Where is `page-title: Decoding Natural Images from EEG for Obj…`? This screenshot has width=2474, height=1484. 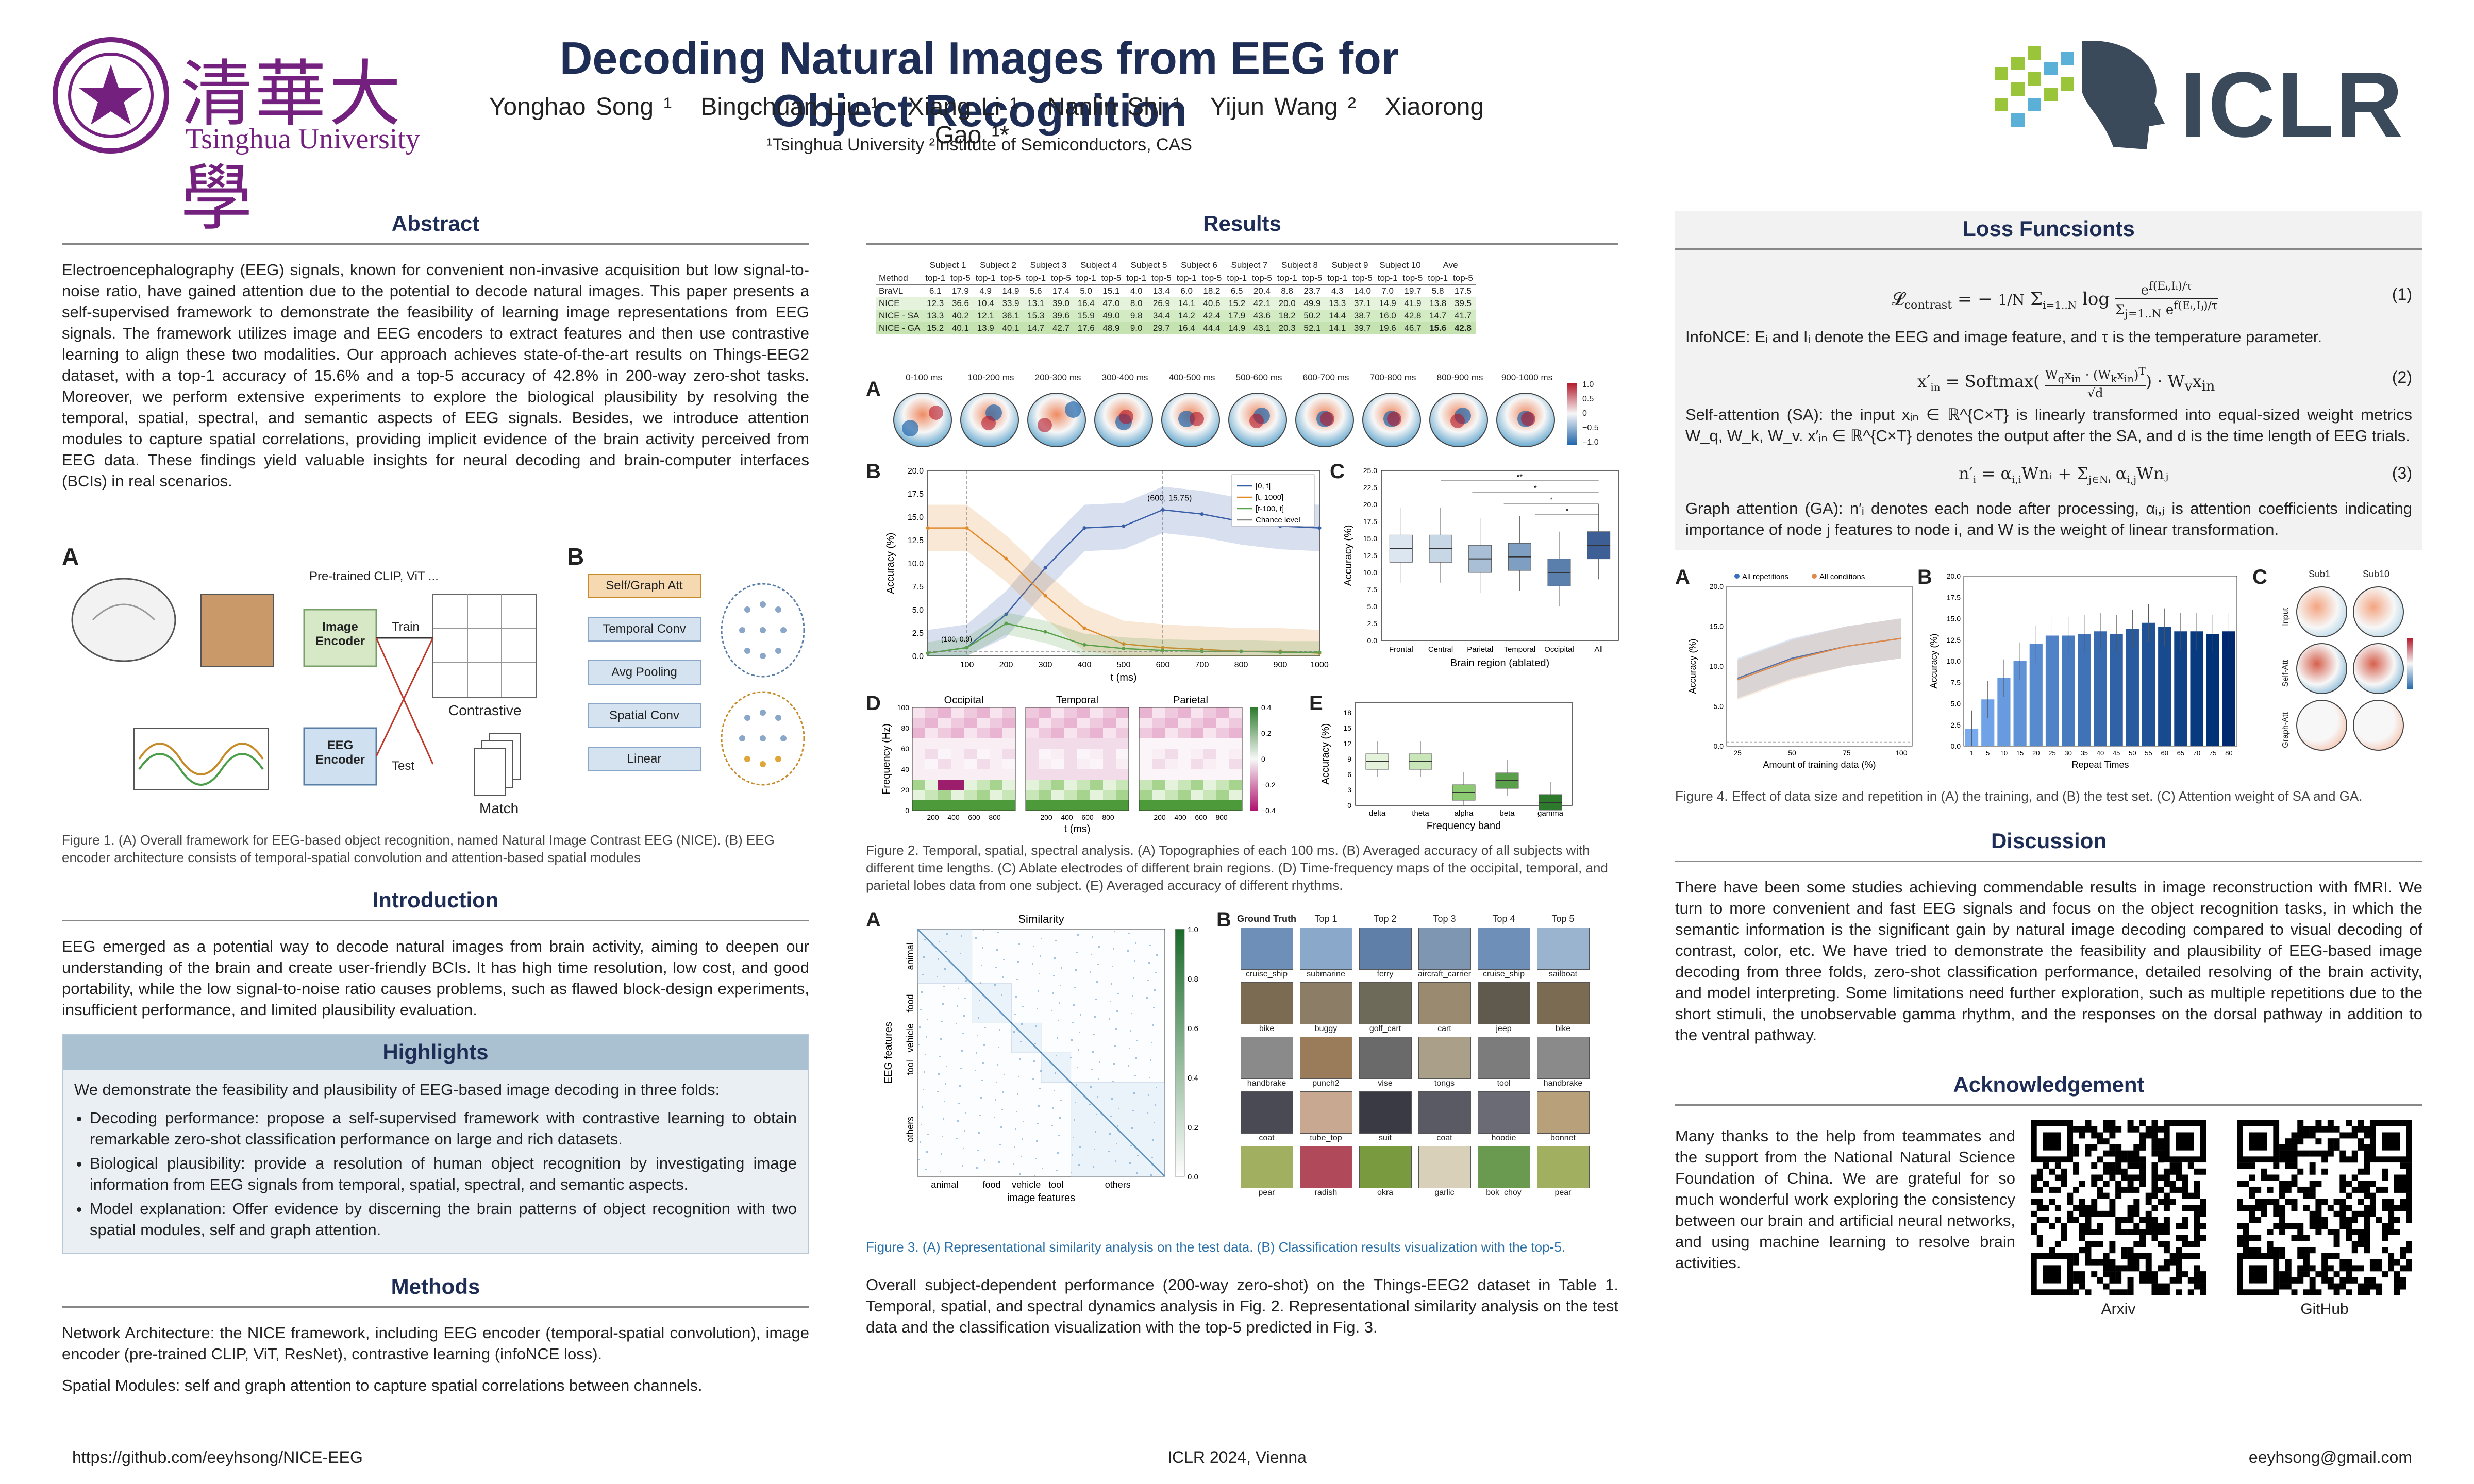
page-title: Decoding Natural Images from EEG for Obj… is located at coordinates (979, 84).